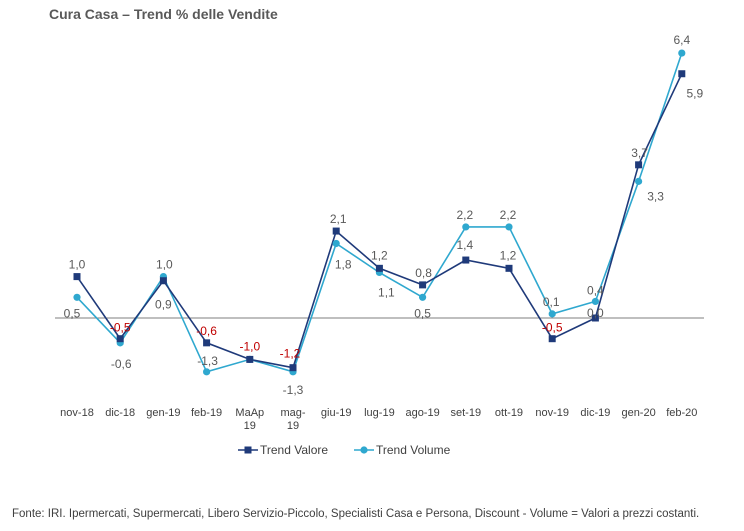 The height and width of the screenshot is (531, 744). What do you see at coordinates (77, 265) in the screenshot?
I see `data-label-valore-0: 1,0` at bounding box center [77, 265].